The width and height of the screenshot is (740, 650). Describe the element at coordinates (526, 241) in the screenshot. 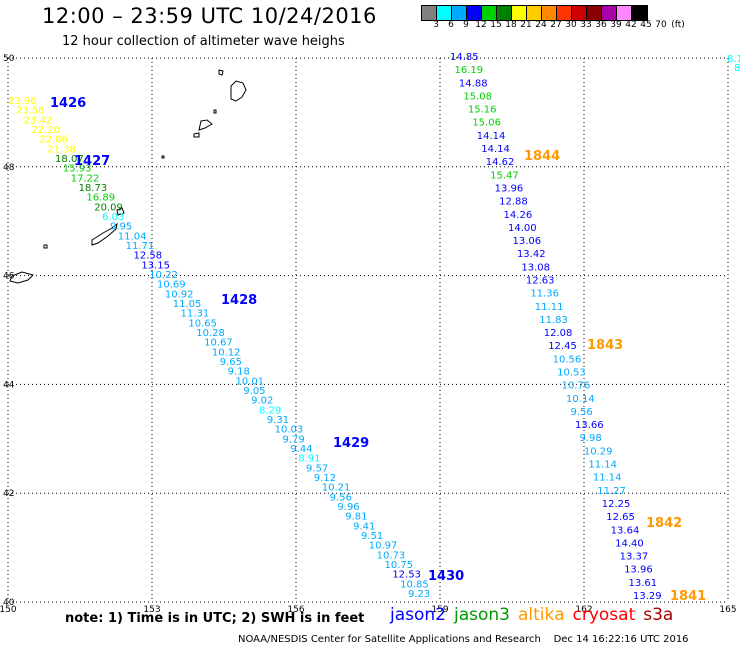

I see `swh-value-track-2: 13.06` at that location.